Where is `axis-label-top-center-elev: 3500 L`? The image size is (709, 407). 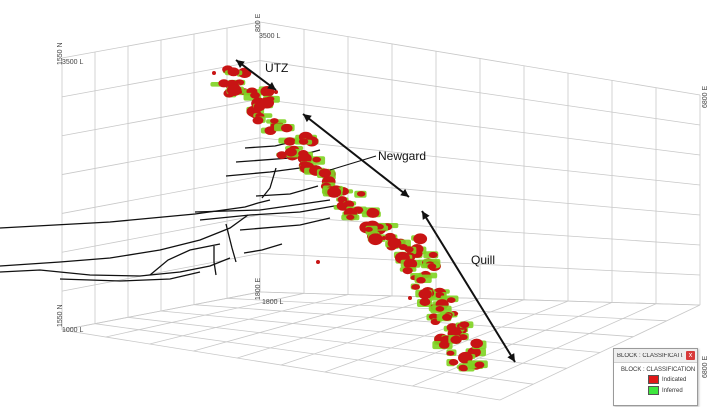 axis-label-top-center-elev: 3500 L is located at coordinates (270, 36).